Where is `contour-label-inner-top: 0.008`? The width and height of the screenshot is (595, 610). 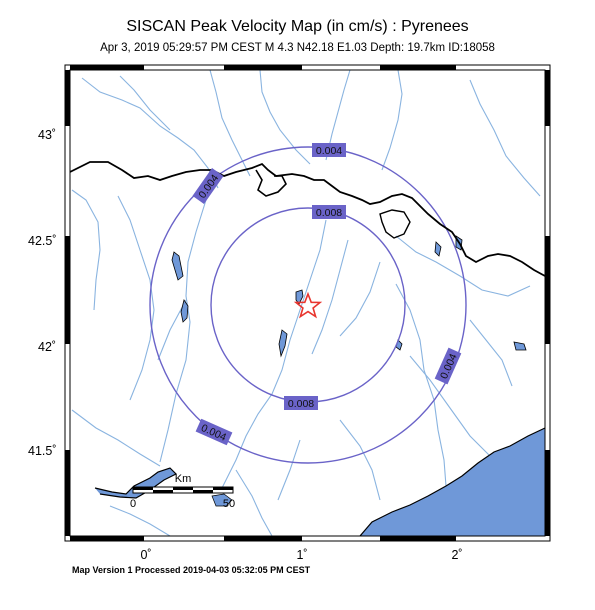 contour-label-inner-top: 0.008 is located at coordinates (329, 212).